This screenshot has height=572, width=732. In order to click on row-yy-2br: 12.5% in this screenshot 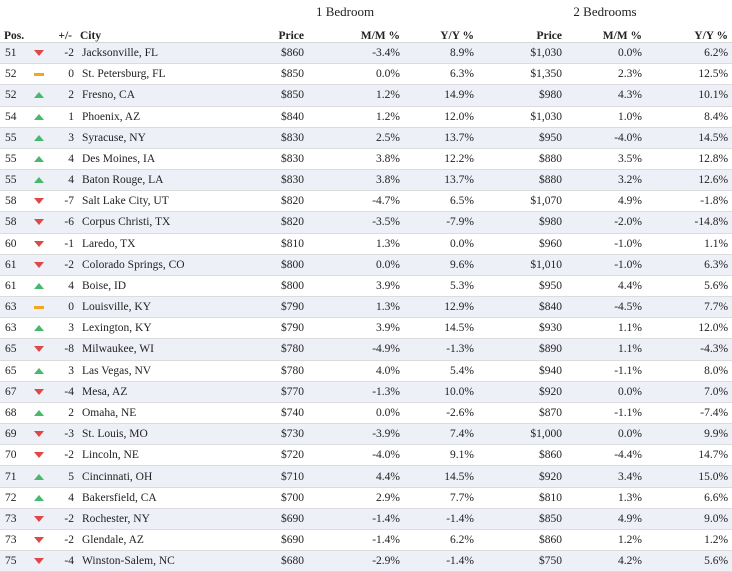, I will do `click(689, 74)`.